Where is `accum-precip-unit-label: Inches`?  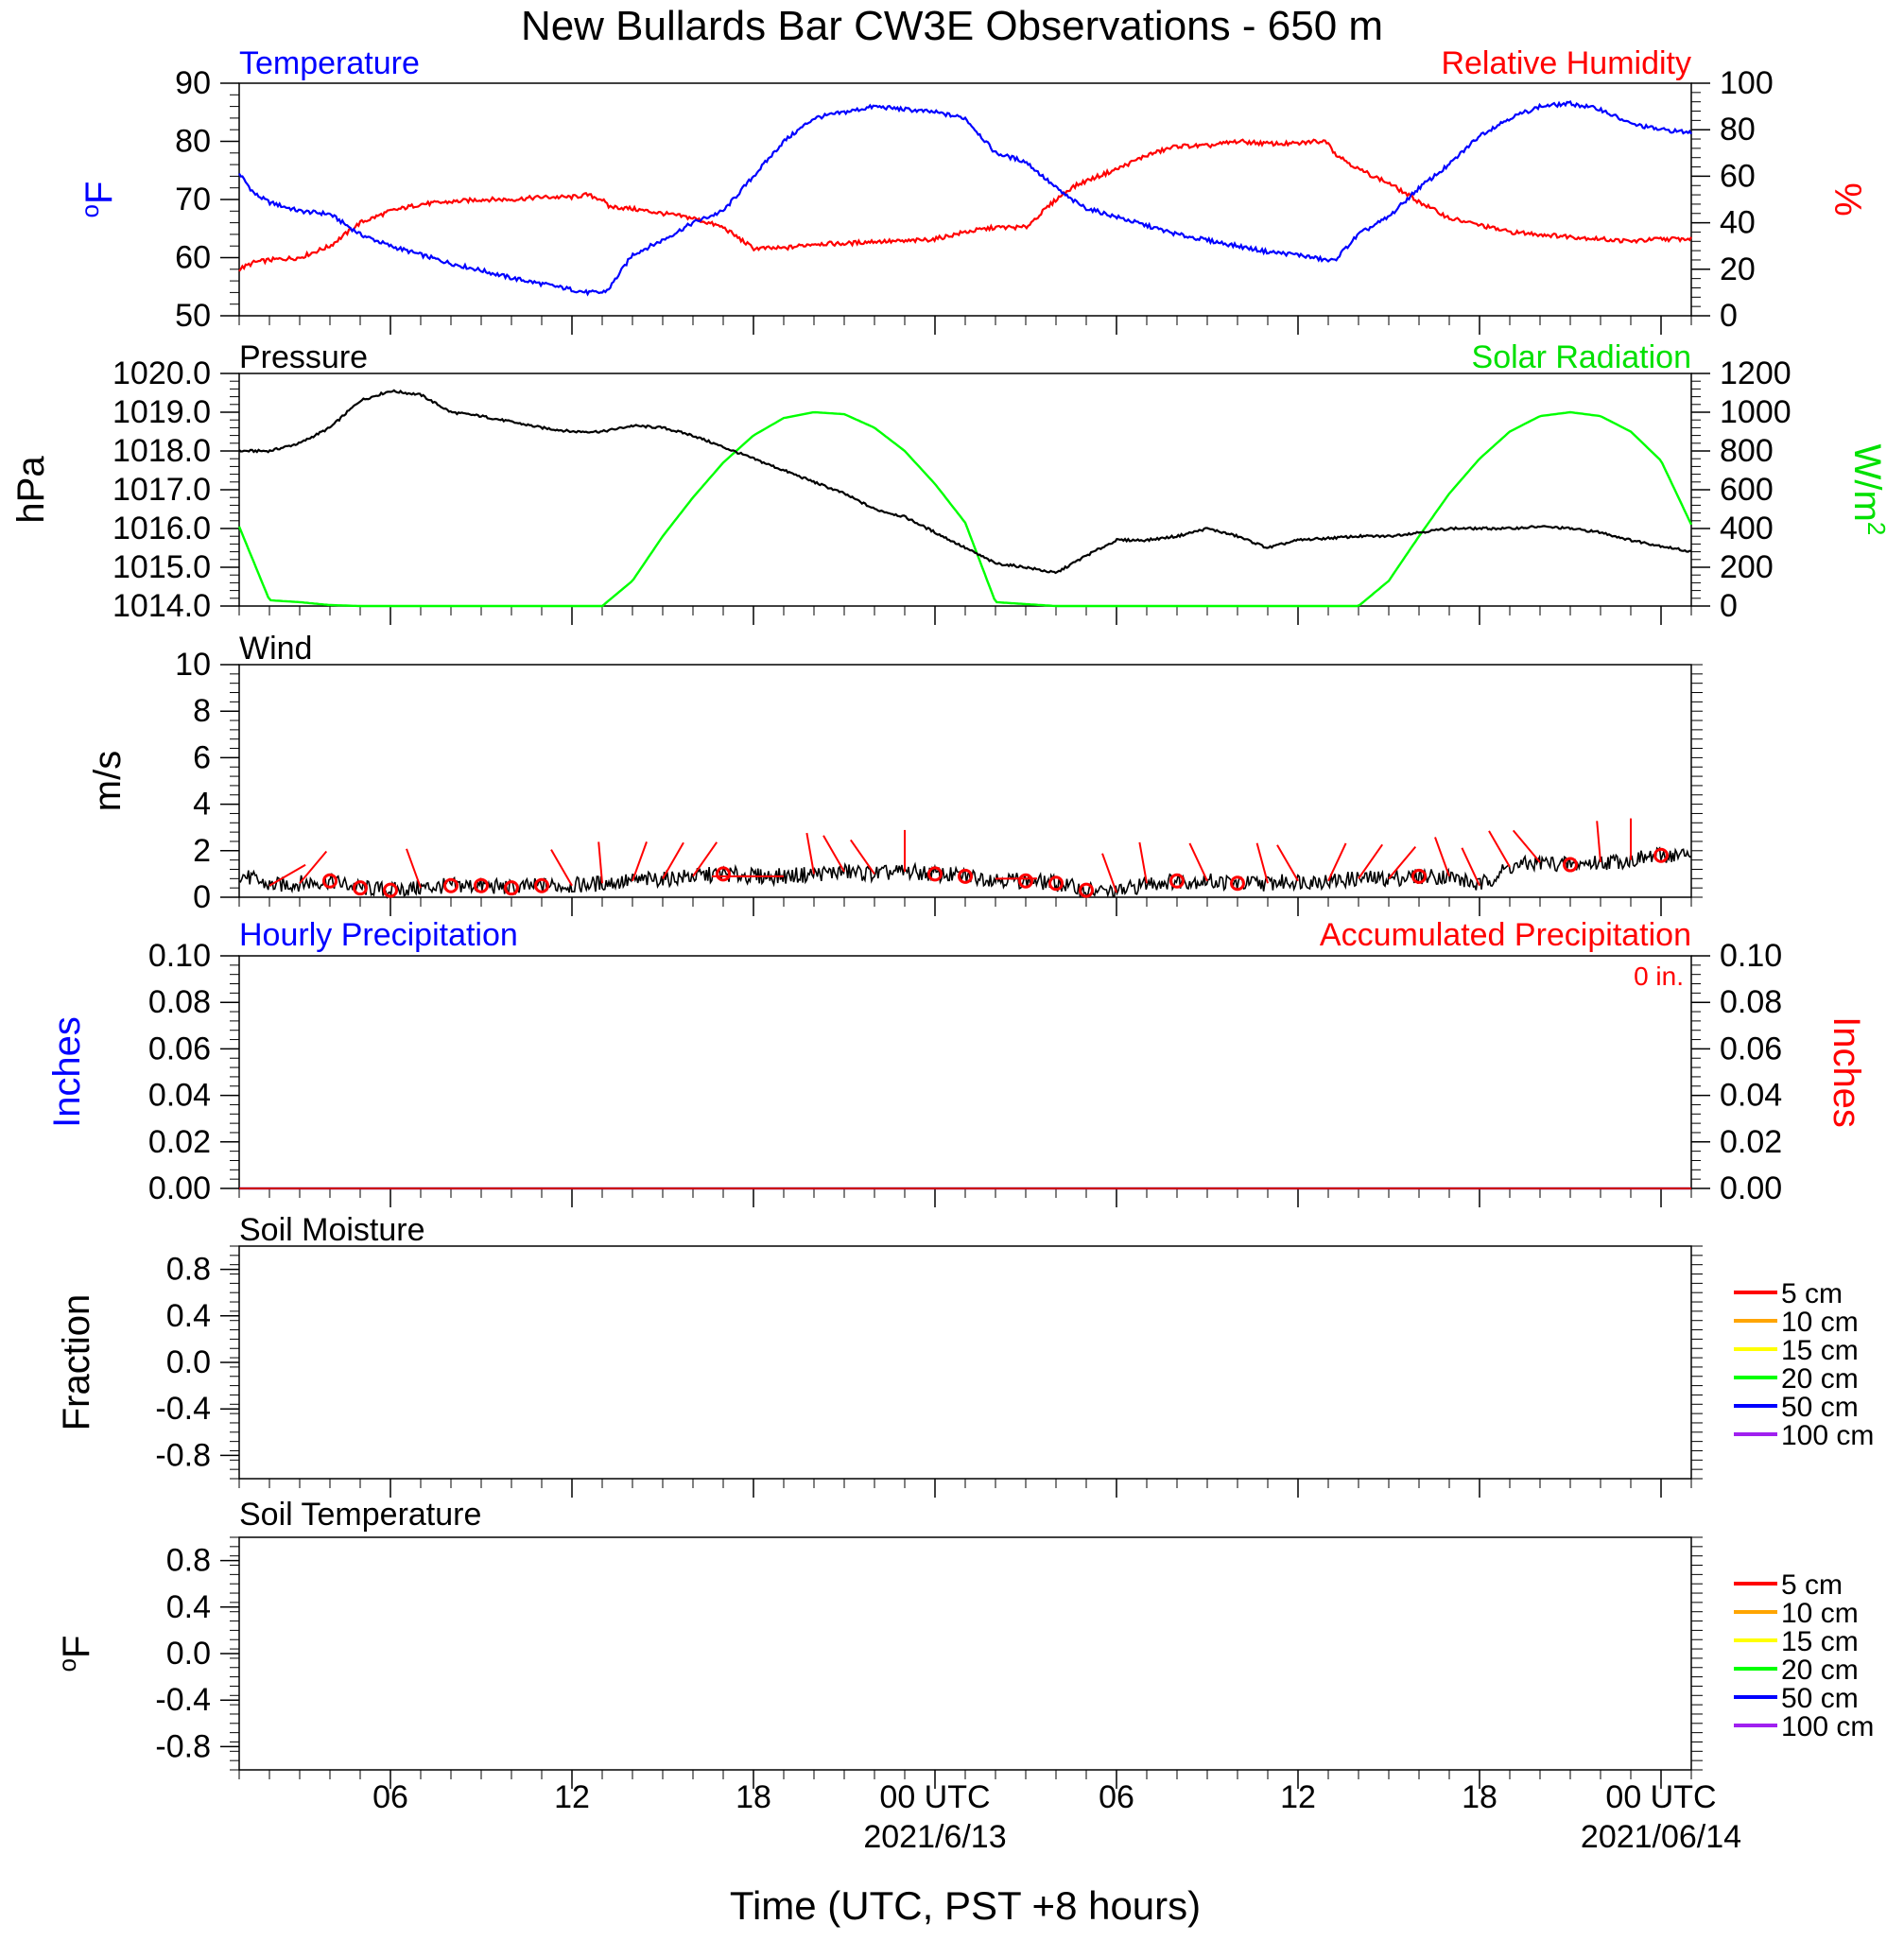 accum-precip-unit-label: Inches is located at coordinates (1847, 1072).